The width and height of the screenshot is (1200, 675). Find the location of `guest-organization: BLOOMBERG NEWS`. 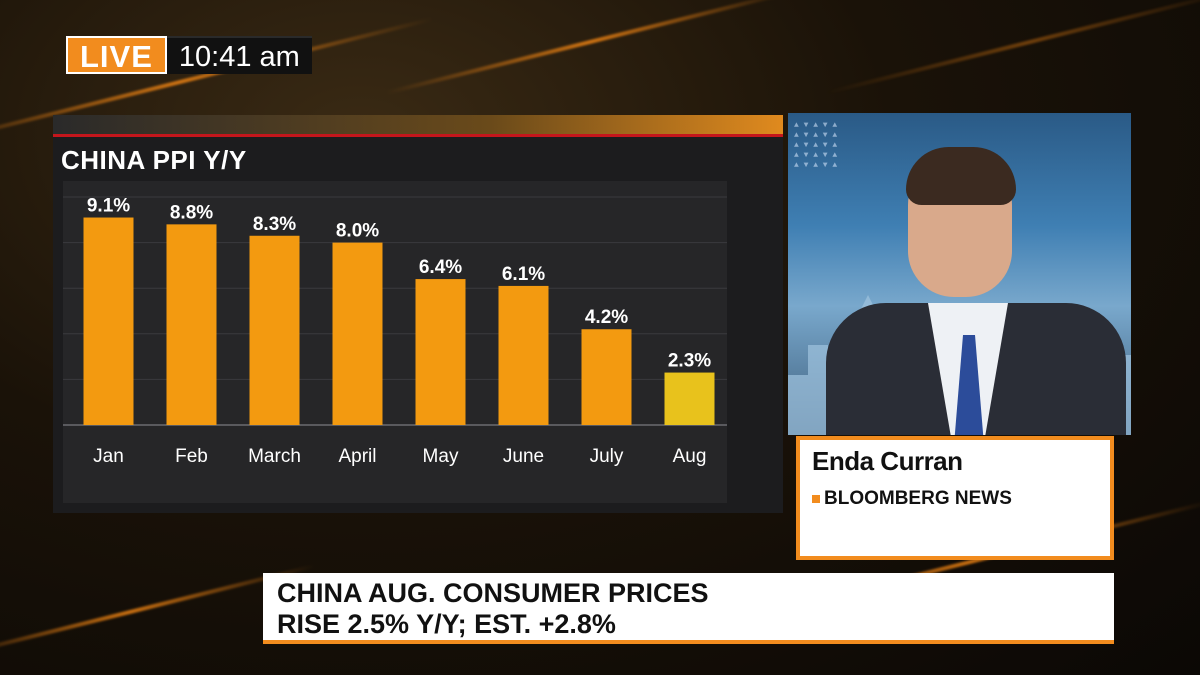

guest-organization: BLOOMBERG NEWS is located at coordinates (912, 499).